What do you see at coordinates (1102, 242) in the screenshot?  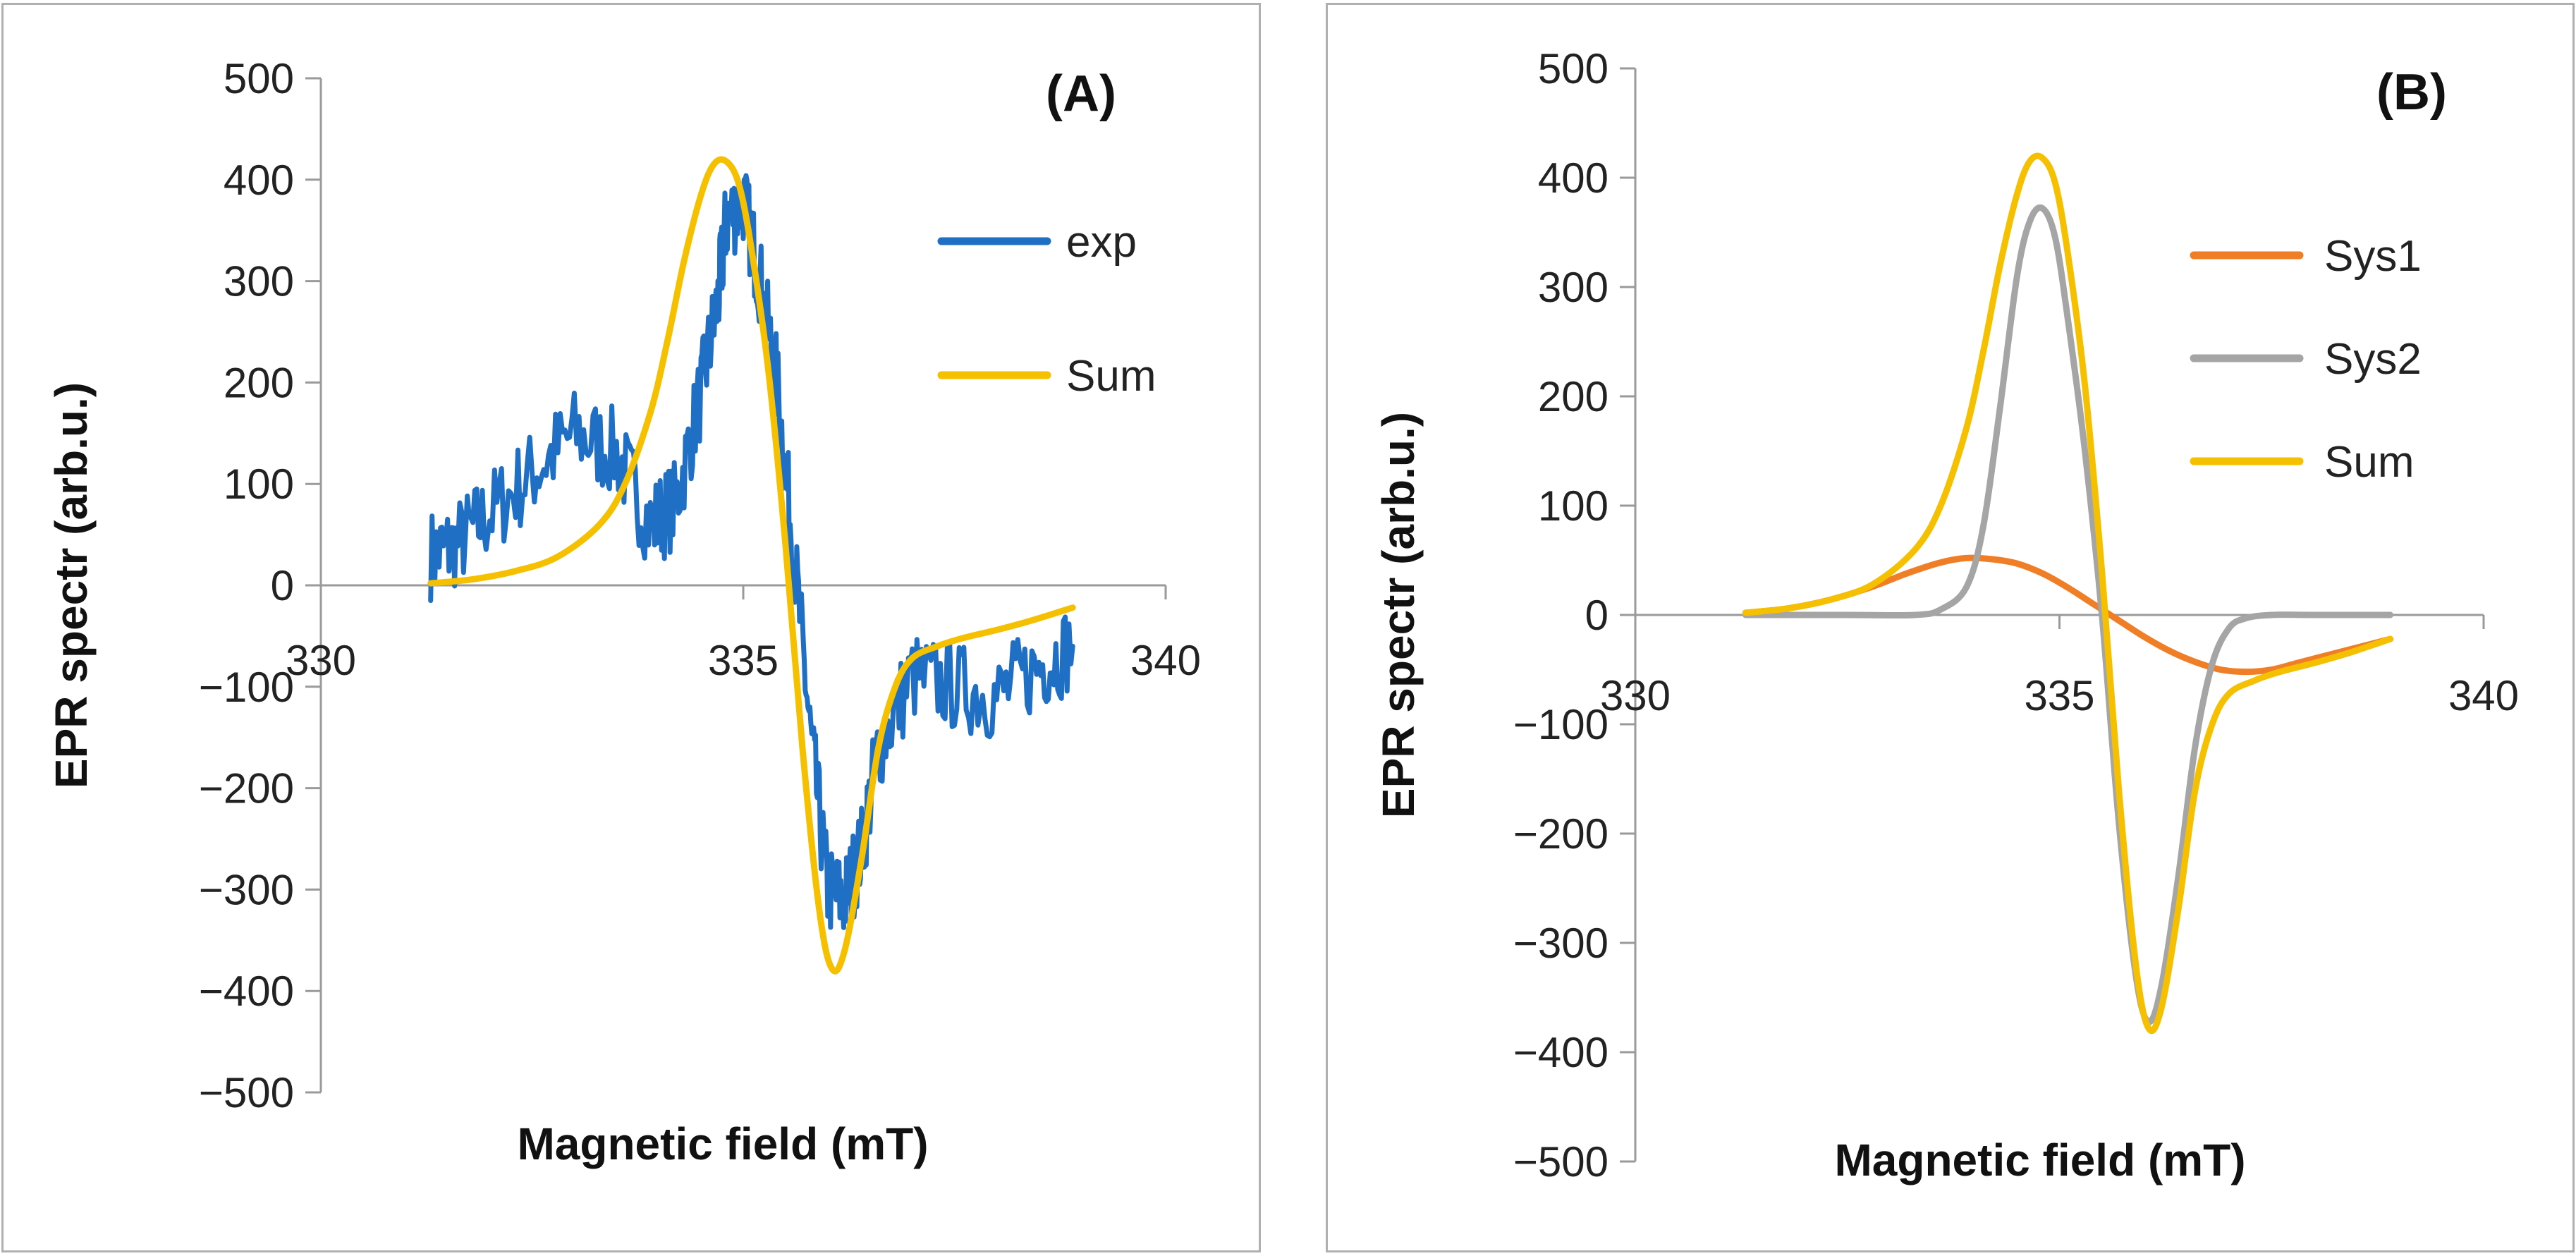 I see `legend-label-exp: exp` at bounding box center [1102, 242].